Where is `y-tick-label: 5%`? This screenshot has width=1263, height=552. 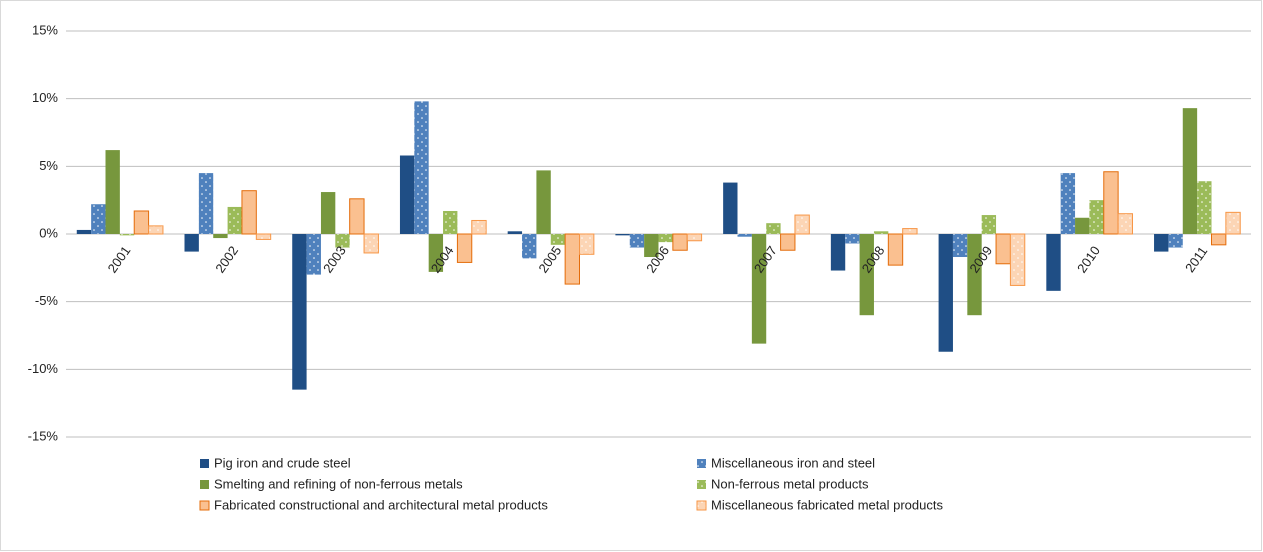 y-tick-label: 5% is located at coordinates (48, 165).